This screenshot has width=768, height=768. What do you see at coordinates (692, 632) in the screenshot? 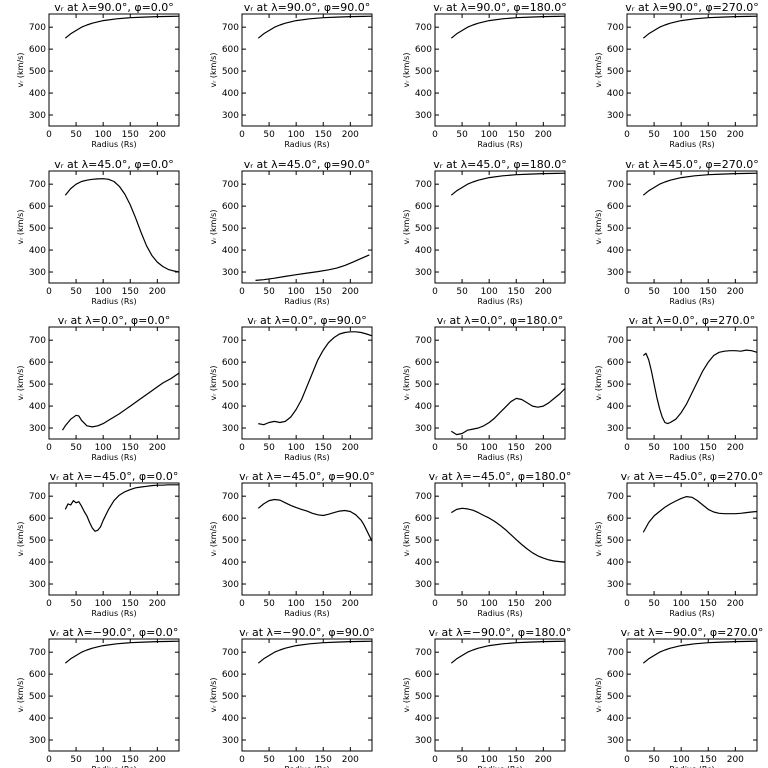
I see `subplot-title: vᵣ at λ=−90.0°, φ=270.0°` at bounding box center [692, 632].